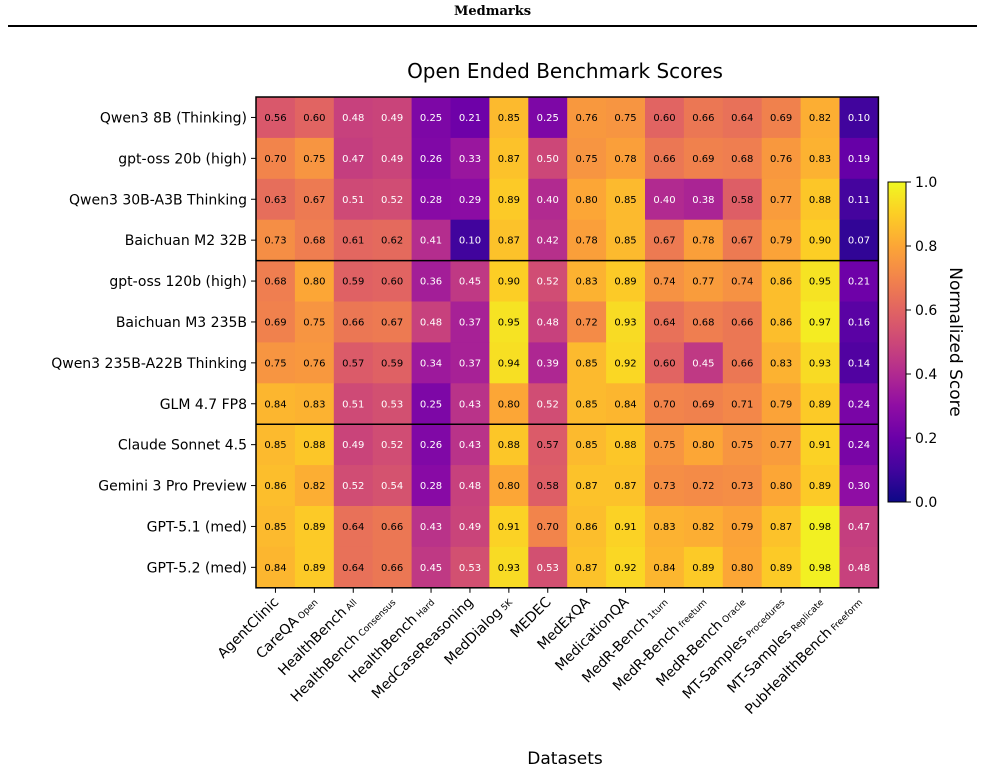 This screenshot has width=985, height=771. I want to click on column-label-subscript: Freeform, so click(847, 615).